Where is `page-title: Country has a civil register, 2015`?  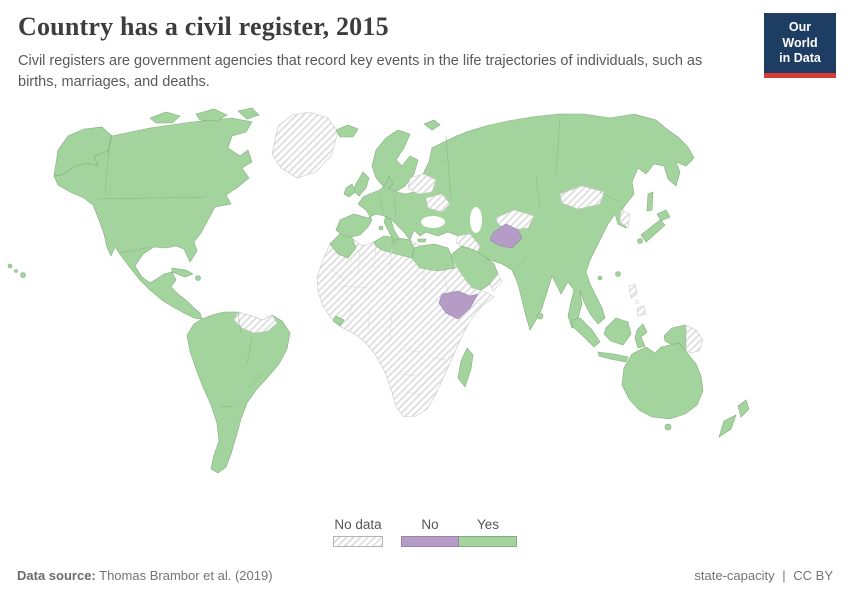
page-title: Country has a civil register, 2015 is located at coordinates (203, 26).